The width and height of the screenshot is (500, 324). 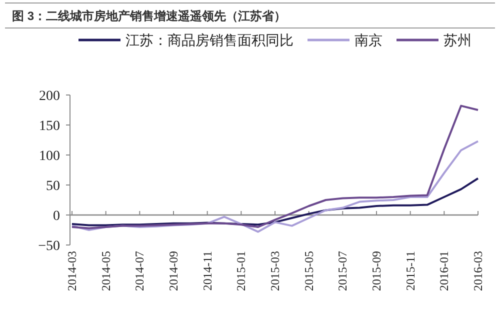 I want to click on y-tick-label: 0, so click(x=56, y=216).